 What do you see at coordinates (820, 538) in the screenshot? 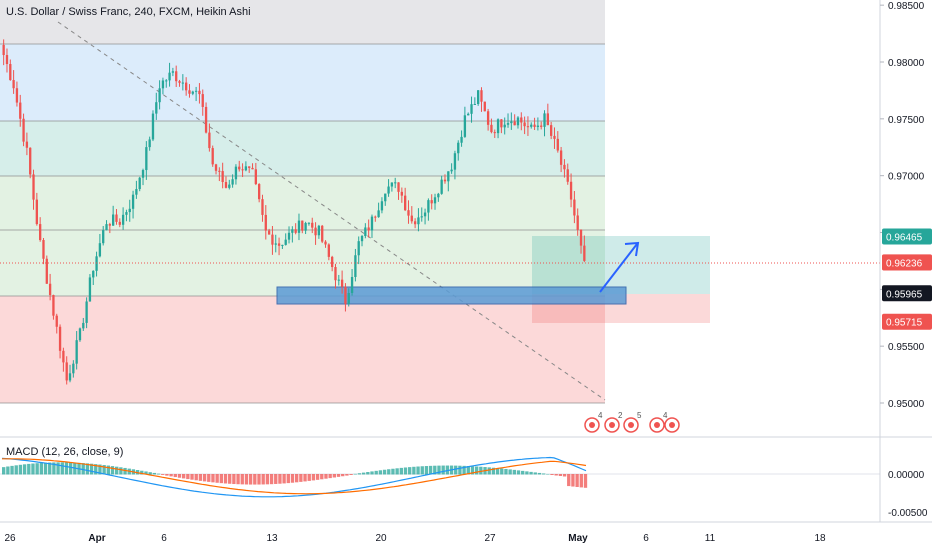
I see `time-tick-label: 18` at bounding box center [820, 538].